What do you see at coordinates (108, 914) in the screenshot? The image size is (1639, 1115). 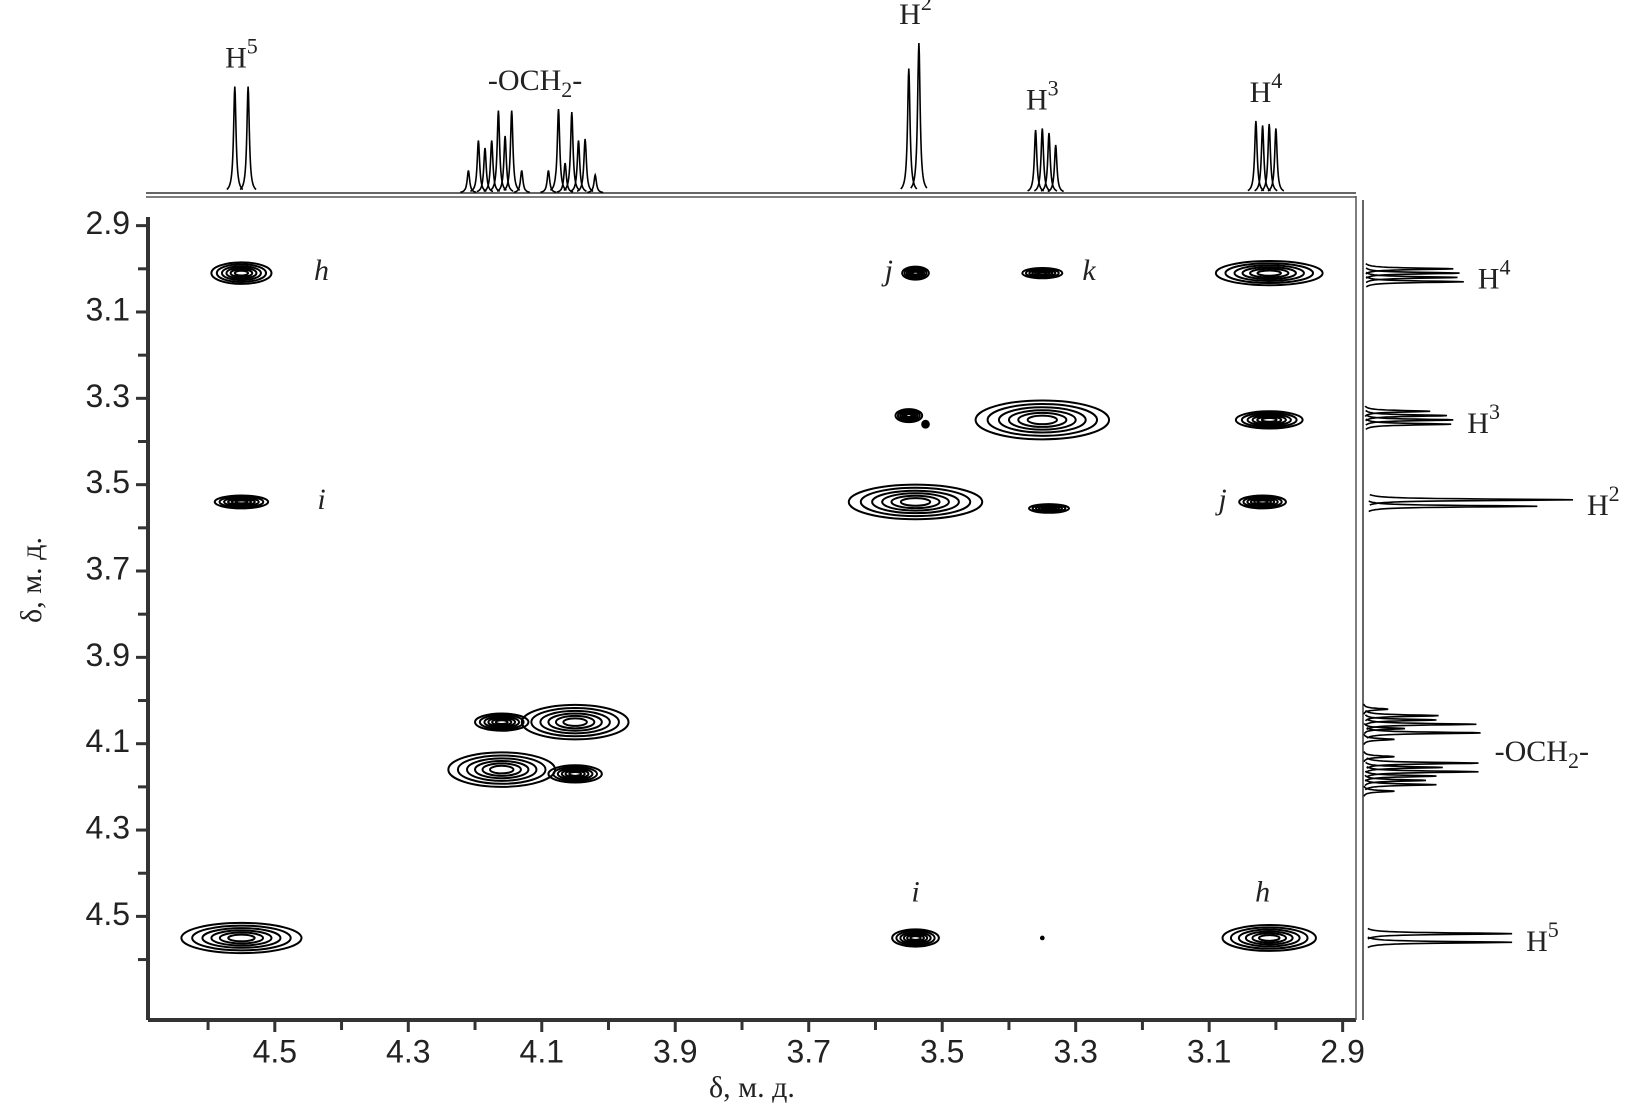 I see `y-tick-label: 4.5` at bounding box center [108, 914].